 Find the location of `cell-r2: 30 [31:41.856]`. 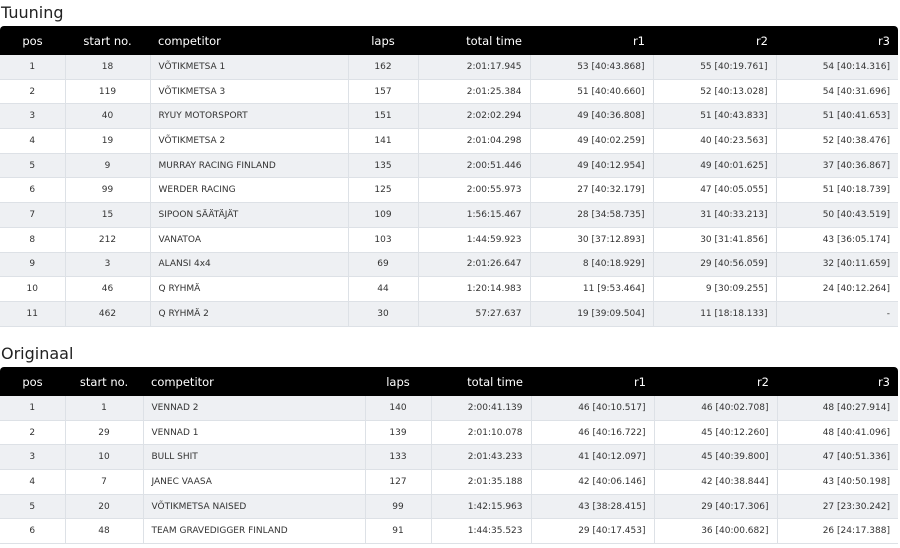

cell-r2: 30 [31:41.856] is located at coordinates (715, 240).